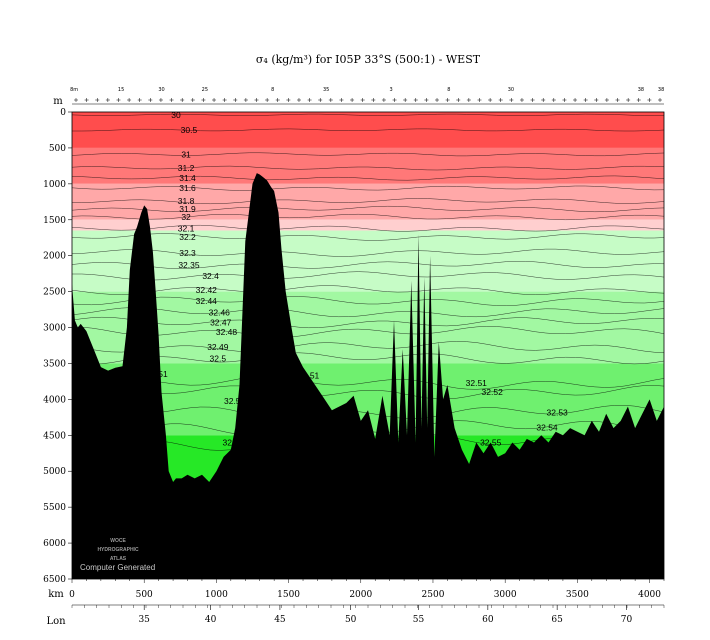  I want to click on x-tick-label: 3000, so click(505, 595).